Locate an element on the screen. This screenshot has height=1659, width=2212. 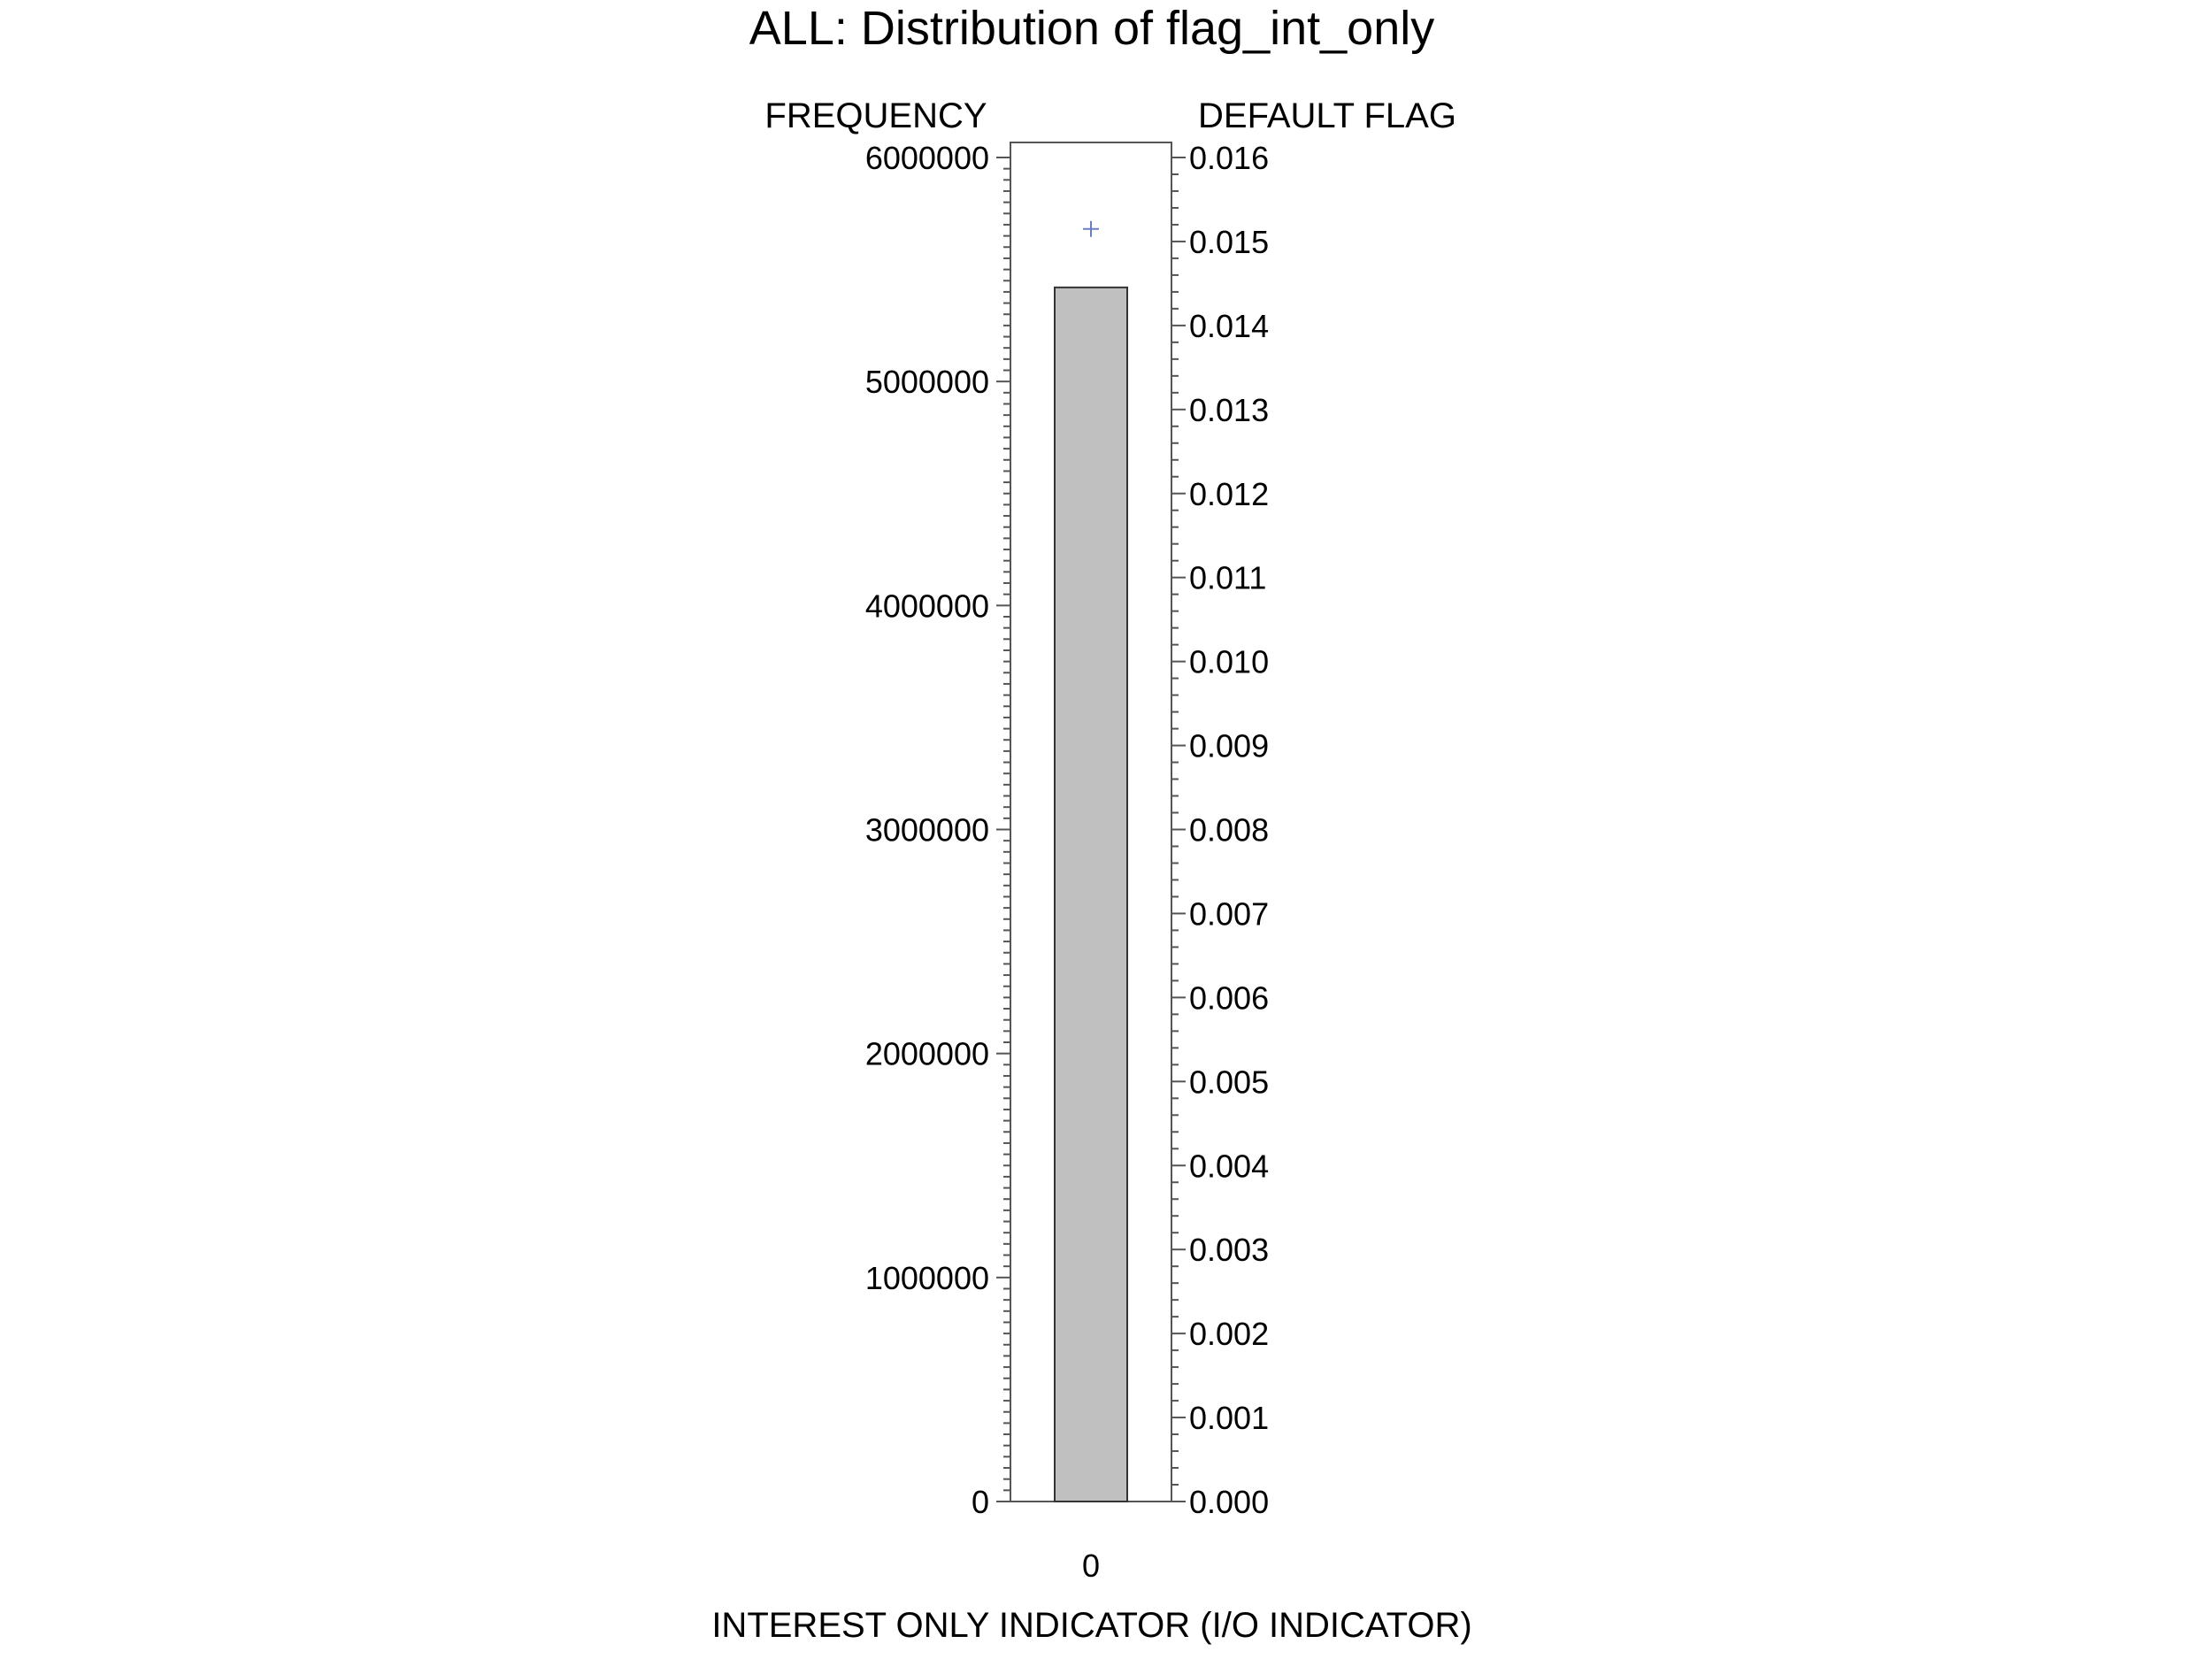
y2-tick-label: 0.005 is located at coordinates (1229, 1082).